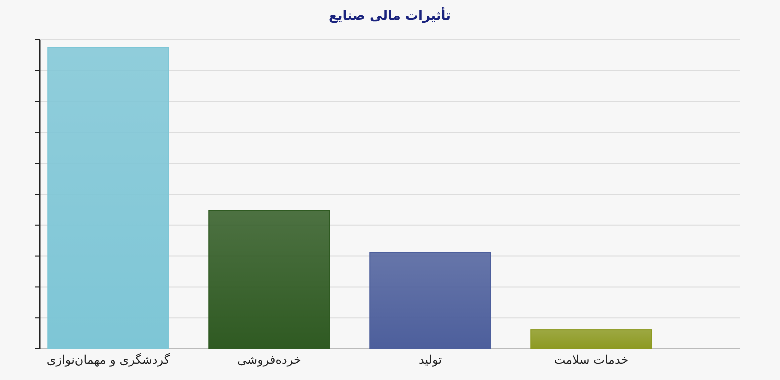 The width and height of the screenshot is (780, 380). Describe the element at coordinates (390, 15) in the screenshot. I see `chart-title: تأثیرات مالی صنایع` at that location.